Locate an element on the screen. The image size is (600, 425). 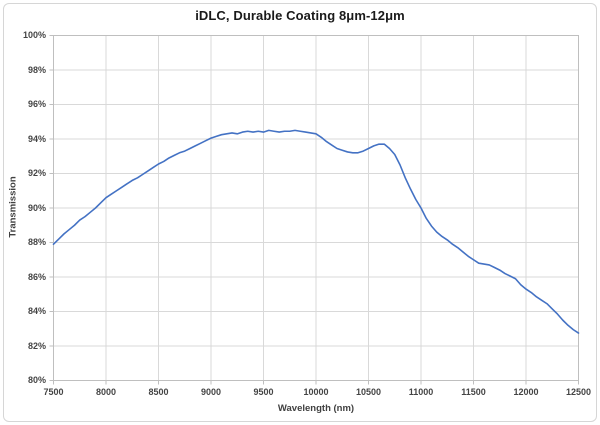
x-tick-label: 11500 is located at coordinates (473, 392).